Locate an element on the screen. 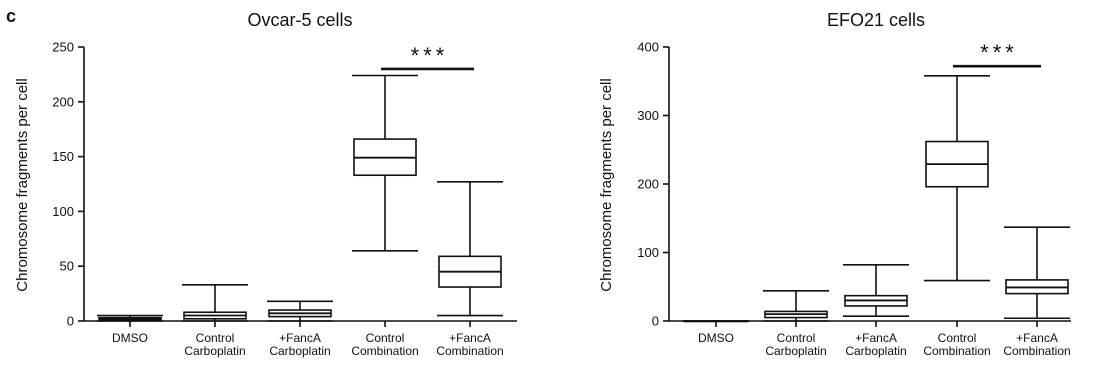  y-tick-label: 150 is located at coordinates (63, 156).